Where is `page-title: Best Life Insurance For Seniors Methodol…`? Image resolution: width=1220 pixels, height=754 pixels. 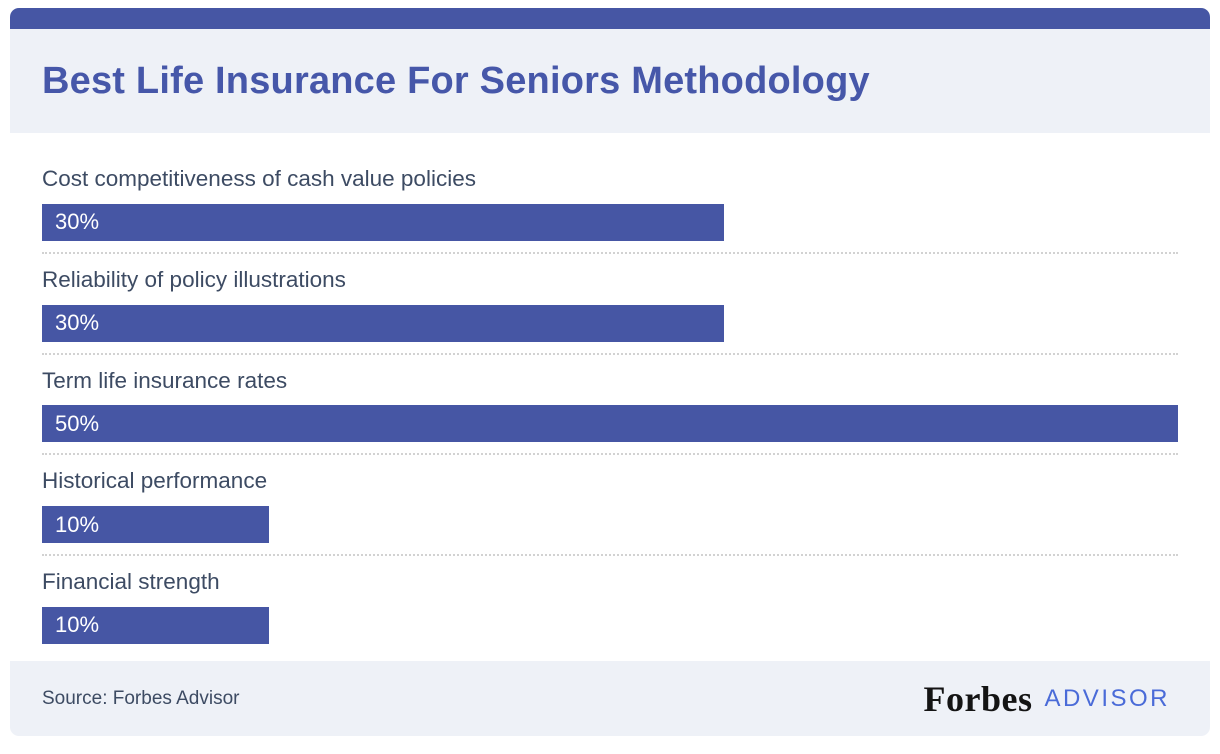
page-title: Best Life Insurance For Seniors Methodol… is located at coordinates (456, 81).